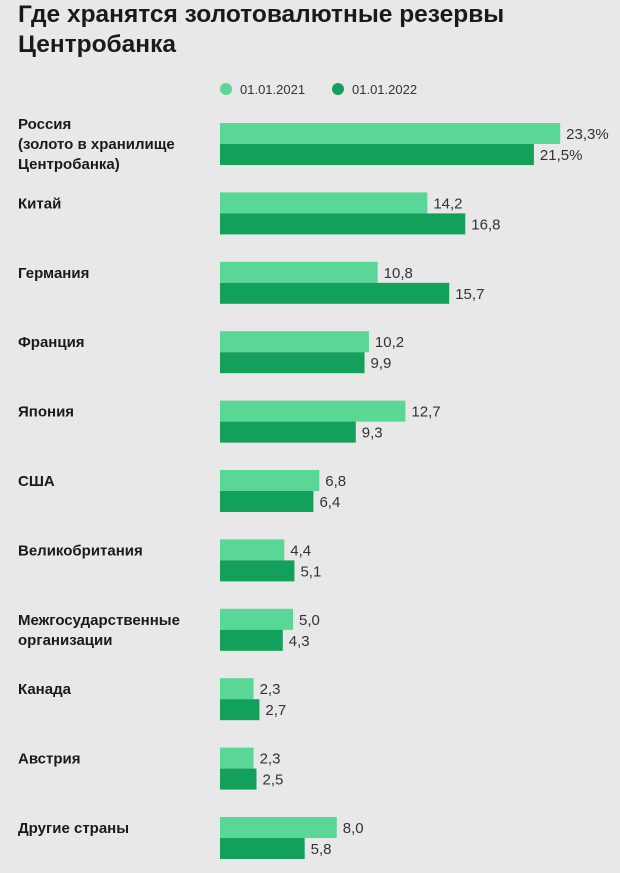  What do you see at coordinates (353, 828) in the screenshot?
I see `bar-value-label: 8,0` at bounding box center [353, 828].